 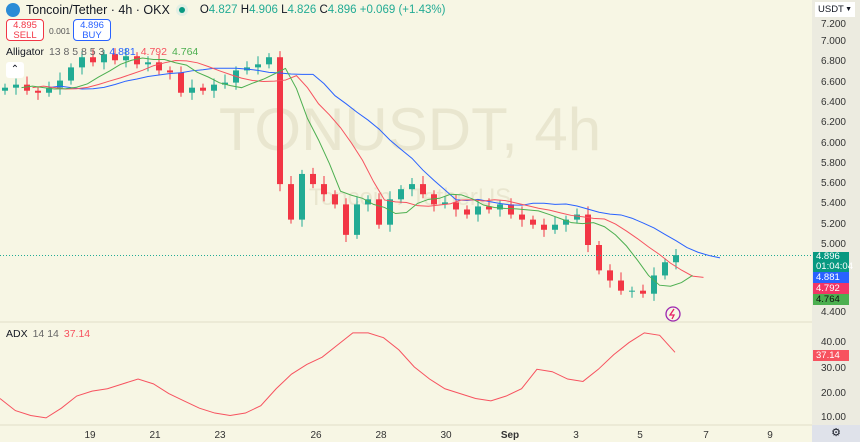 I want to click on lightning-icon, so click(x=673, y=314).